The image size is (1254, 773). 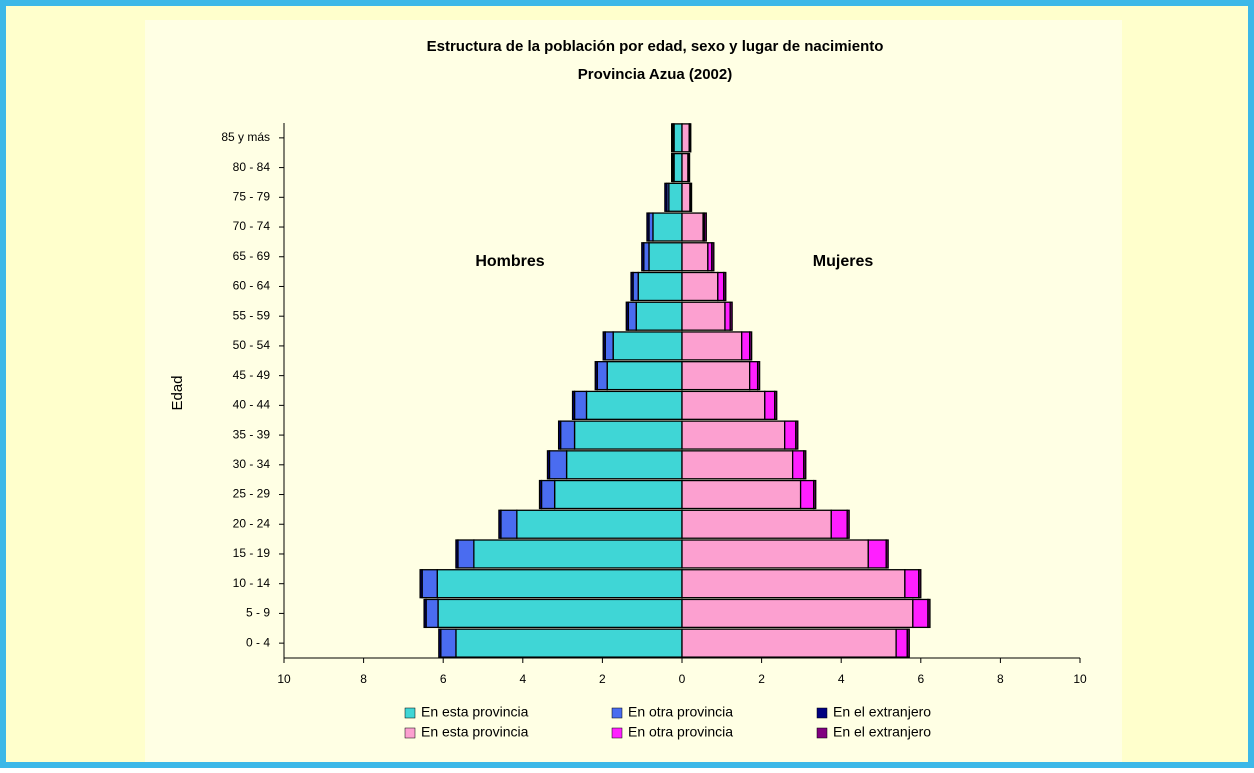 What do you see at coordinates (252, 405) in the screenshot?
I see `y-tick-label: 40 - 44` at bounding box center [252, 405].